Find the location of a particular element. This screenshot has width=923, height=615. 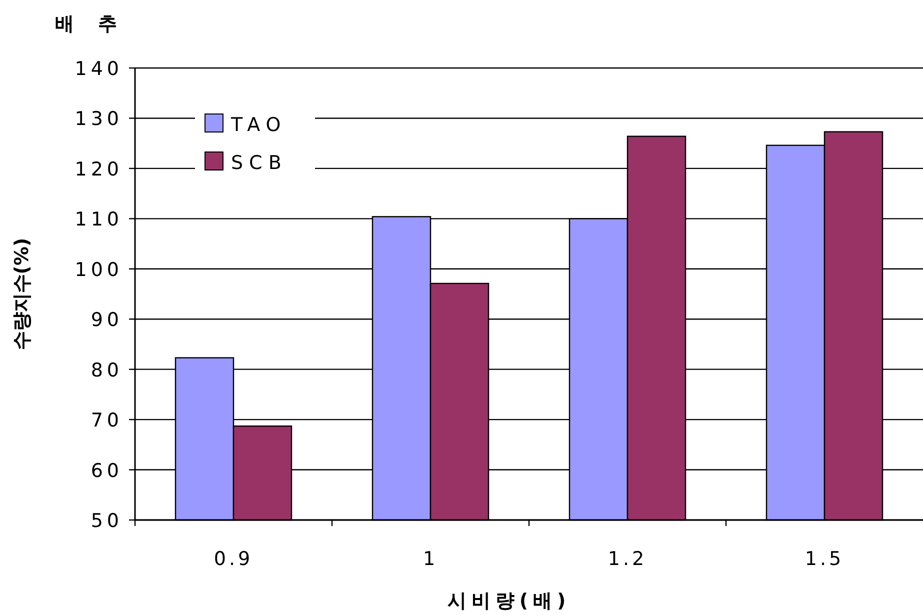

y-tick-label: 80 is located at coordinates (106, 370).